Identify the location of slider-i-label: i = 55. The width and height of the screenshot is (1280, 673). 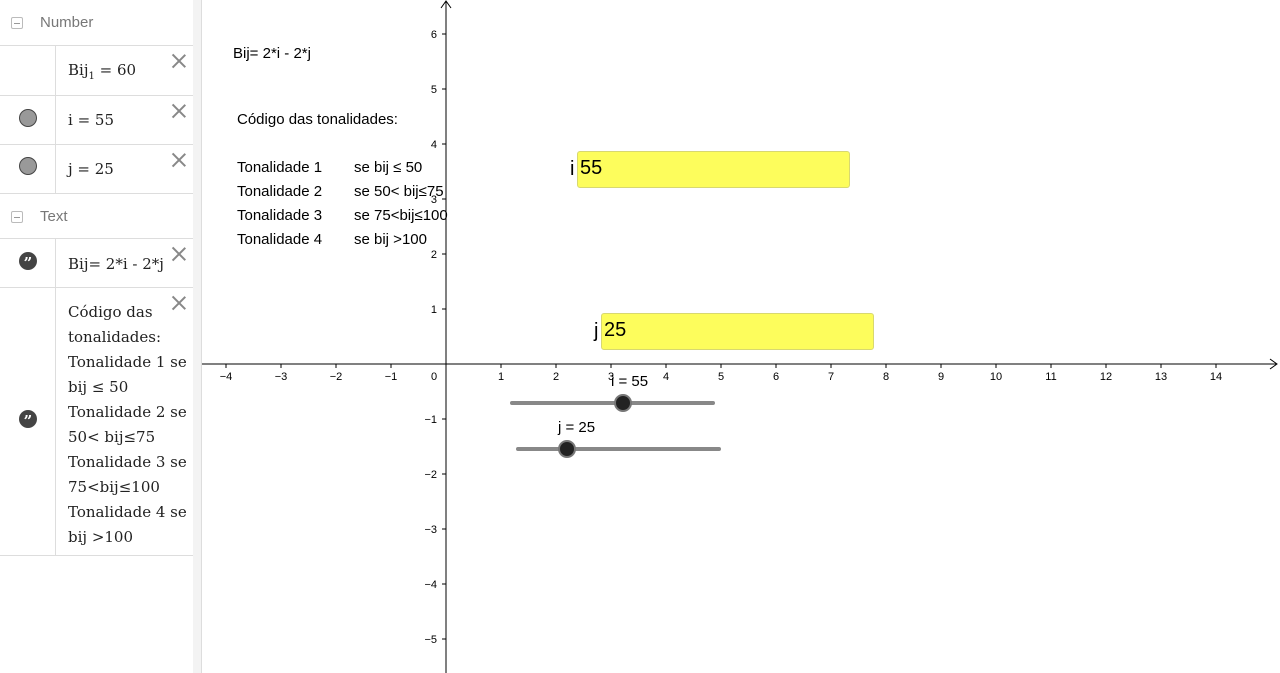
(630, 381).